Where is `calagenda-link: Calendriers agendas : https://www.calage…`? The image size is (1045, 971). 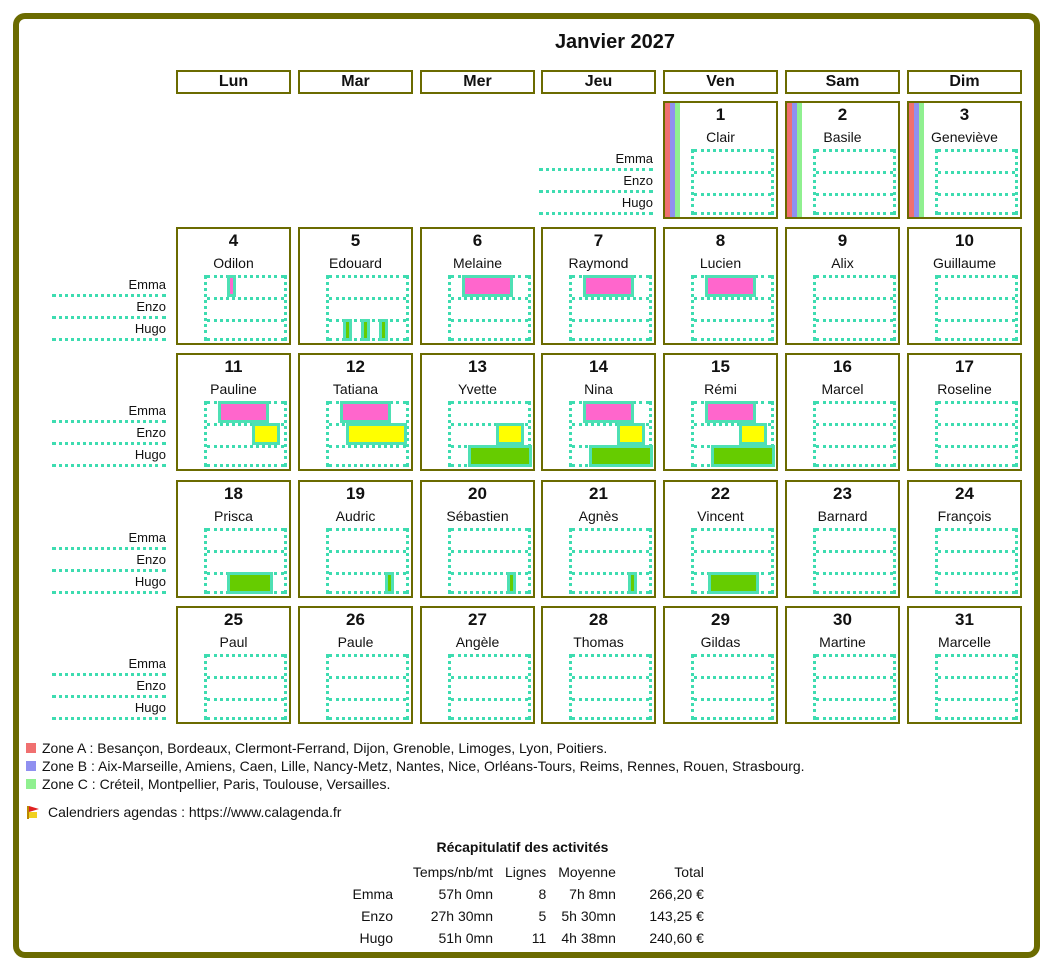
calagenda-link: Calendriers agendas : https://www.calage… is located at coordinates (195, 812).